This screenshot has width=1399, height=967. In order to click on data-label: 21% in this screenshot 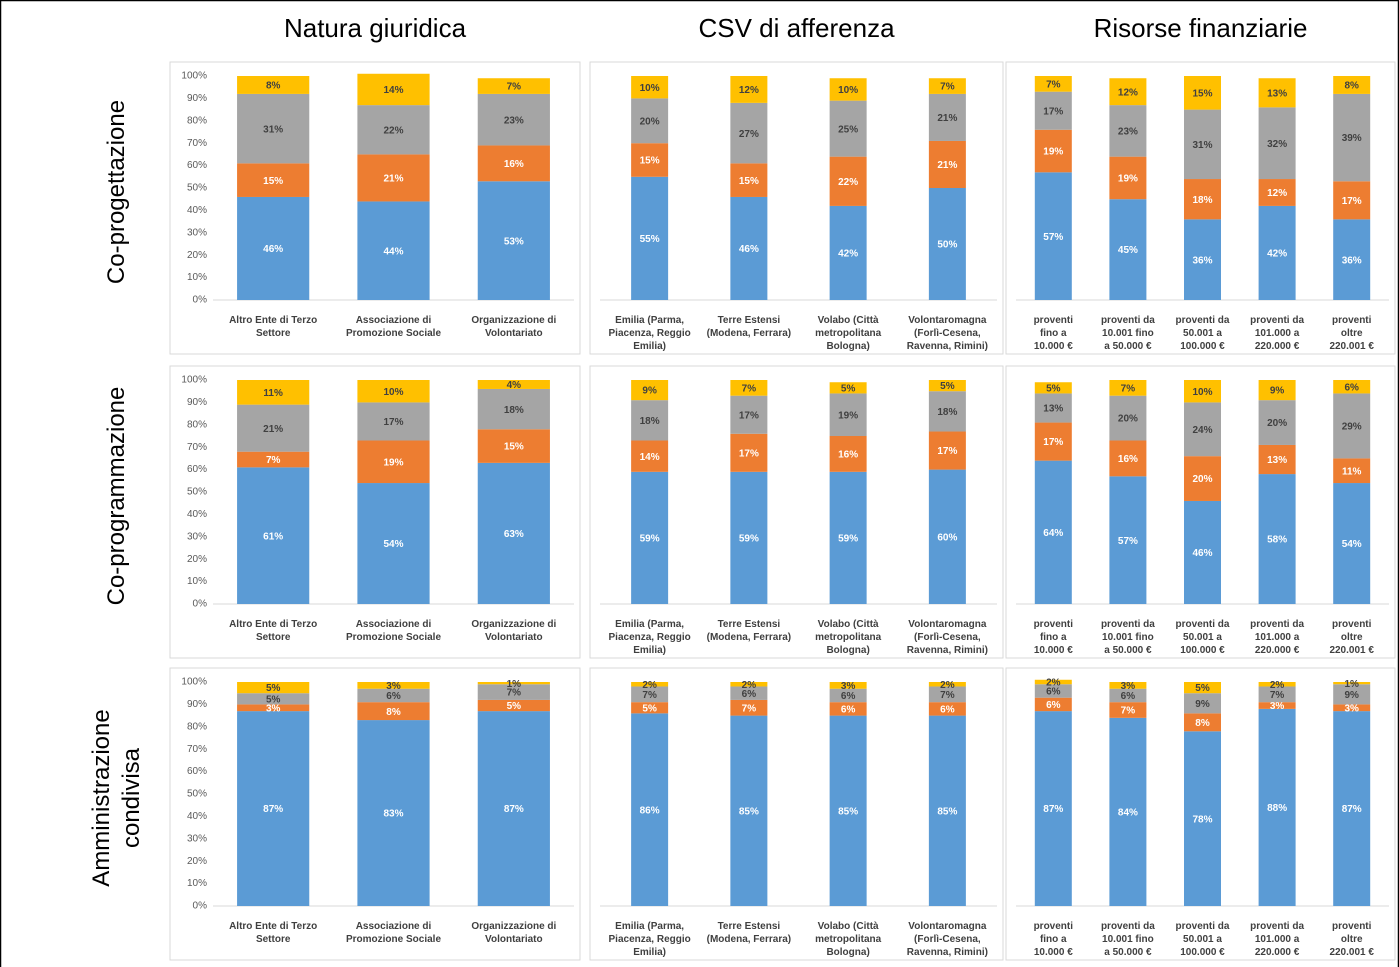, I will do `click(947, 118)`.